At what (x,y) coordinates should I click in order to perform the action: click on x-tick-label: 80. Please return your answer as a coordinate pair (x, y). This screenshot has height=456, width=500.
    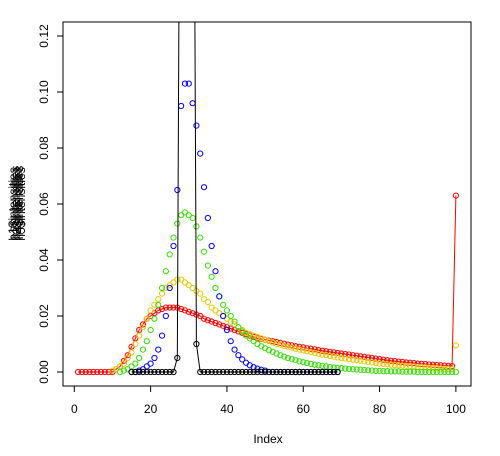
    Looking at the image, I should click on (380, 409).